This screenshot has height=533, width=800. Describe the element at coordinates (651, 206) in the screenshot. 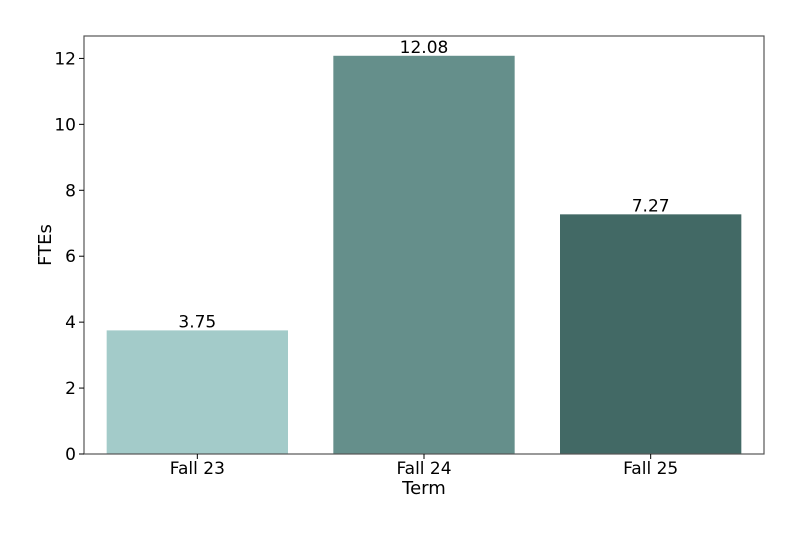

I see `bar-value-label: 7.27` at that location.